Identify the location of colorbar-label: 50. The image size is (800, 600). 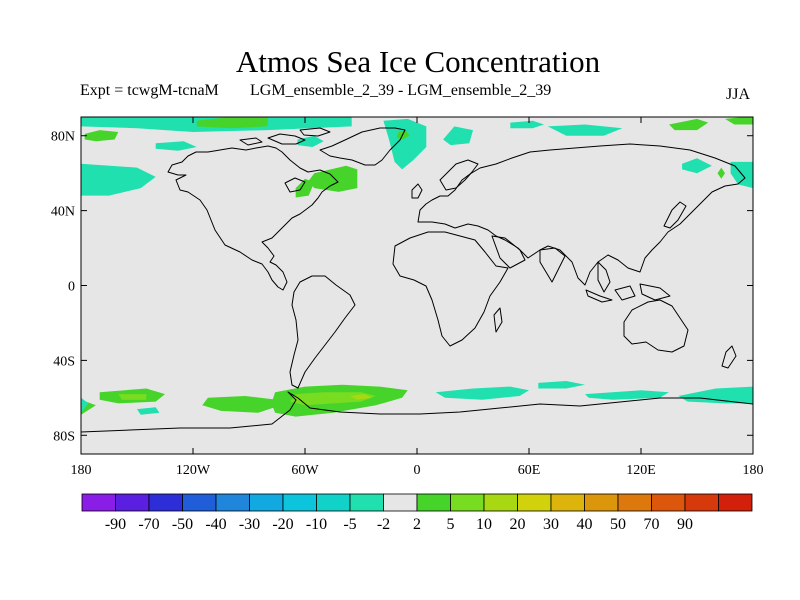
(618, 524).